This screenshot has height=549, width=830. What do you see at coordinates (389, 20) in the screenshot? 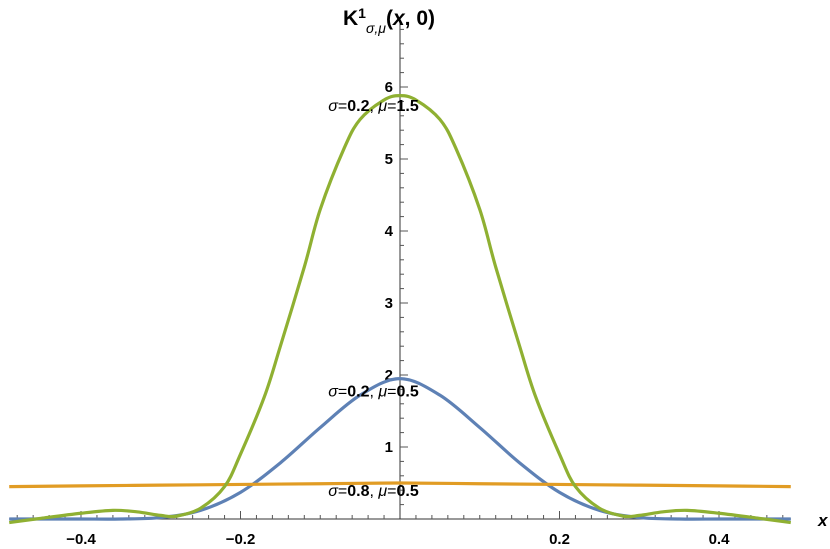
I see `y-axis-title: K1σ,μ(x, 0)` at bounding box center [389, 20].